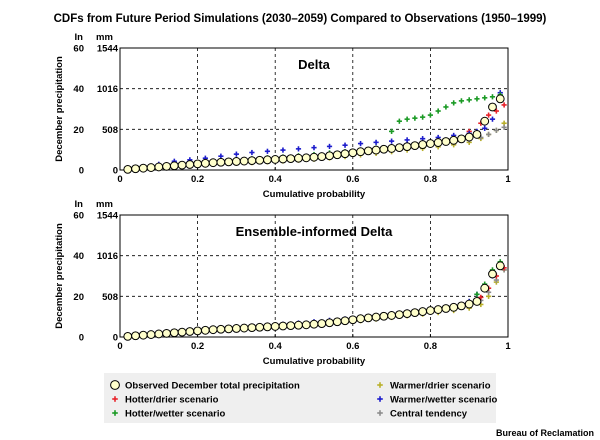  I want to click on y-tick-label-in: 20, so click(78, 130).